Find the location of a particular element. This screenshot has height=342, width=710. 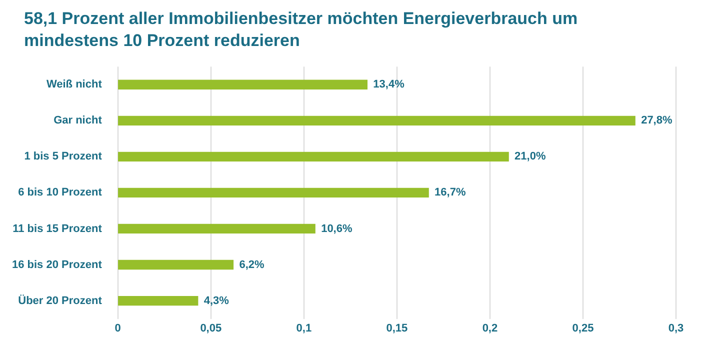

x-tick-label: 0,25 is located at coordinates (583, 328).